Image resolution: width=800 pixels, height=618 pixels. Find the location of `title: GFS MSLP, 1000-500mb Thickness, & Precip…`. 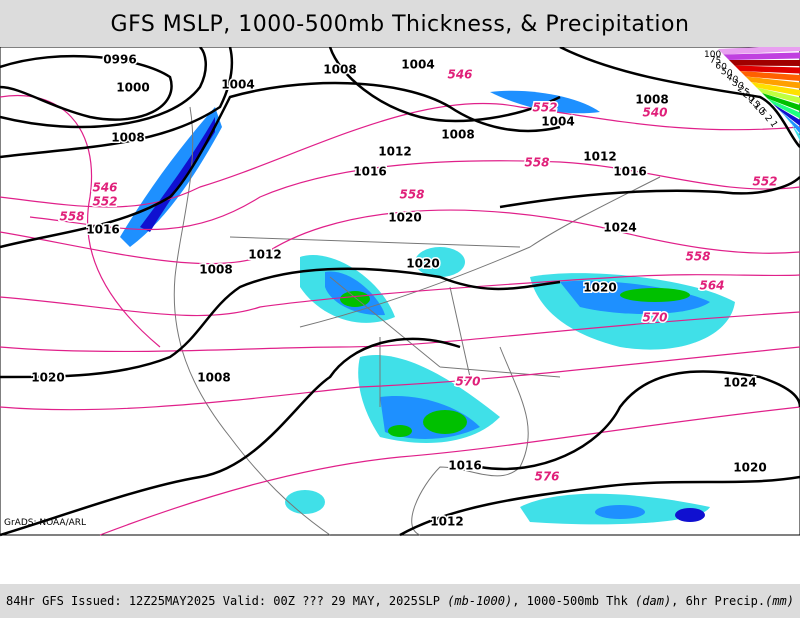

title: GFS MSLP, 1000-500mb Thickness, & Precip… is located at coordinates (400, 23).